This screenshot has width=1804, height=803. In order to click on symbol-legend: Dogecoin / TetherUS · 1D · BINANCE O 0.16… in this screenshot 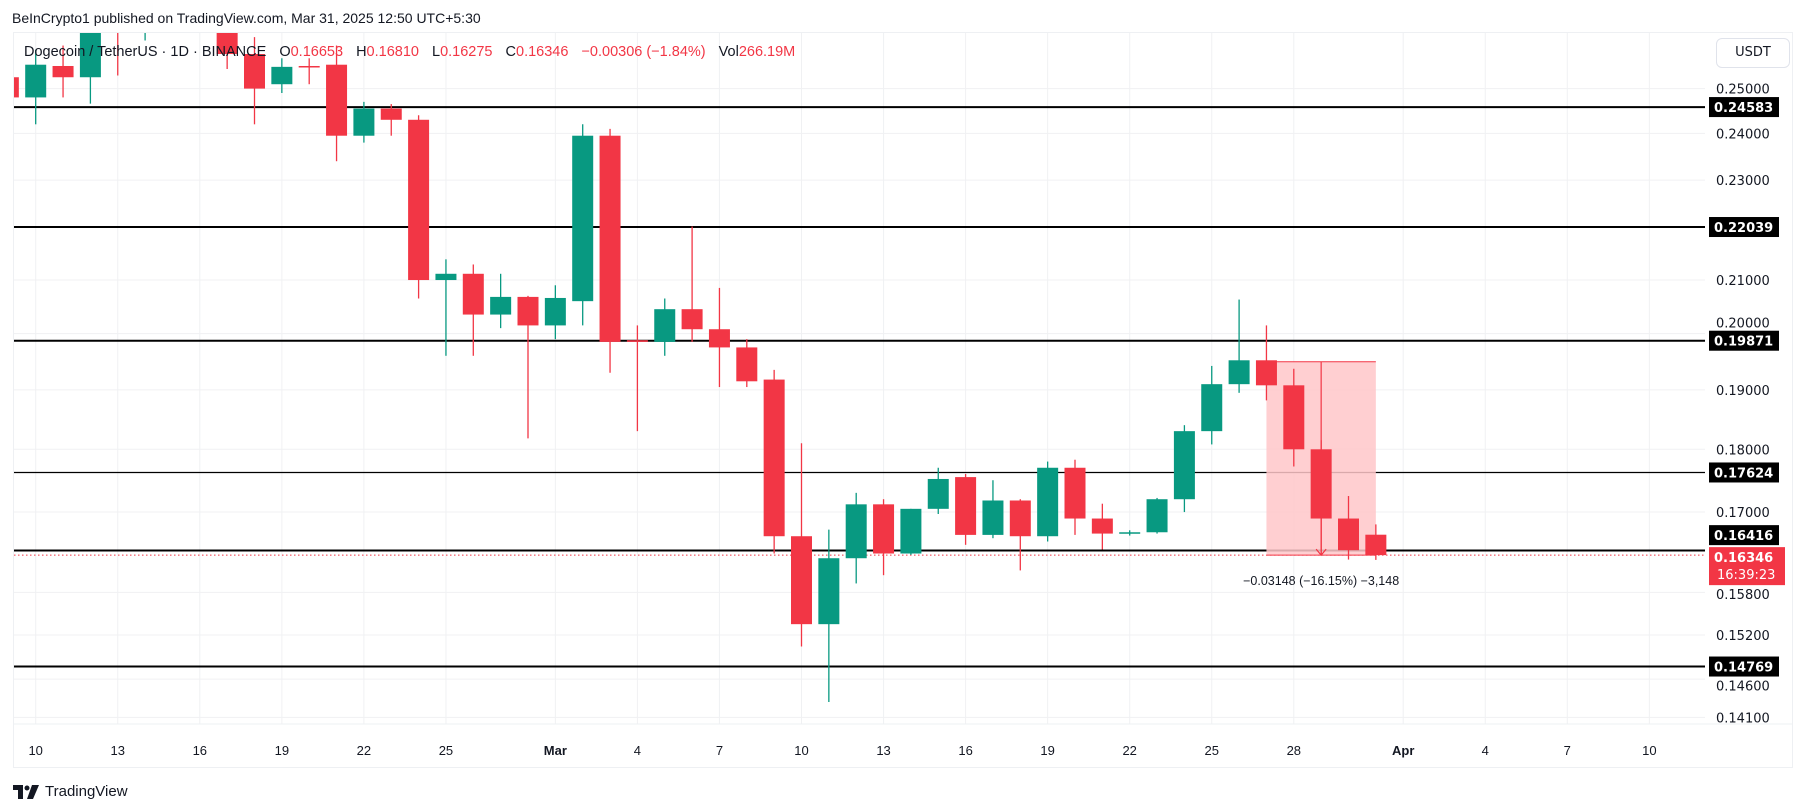, I will do `click(409, 52)`.